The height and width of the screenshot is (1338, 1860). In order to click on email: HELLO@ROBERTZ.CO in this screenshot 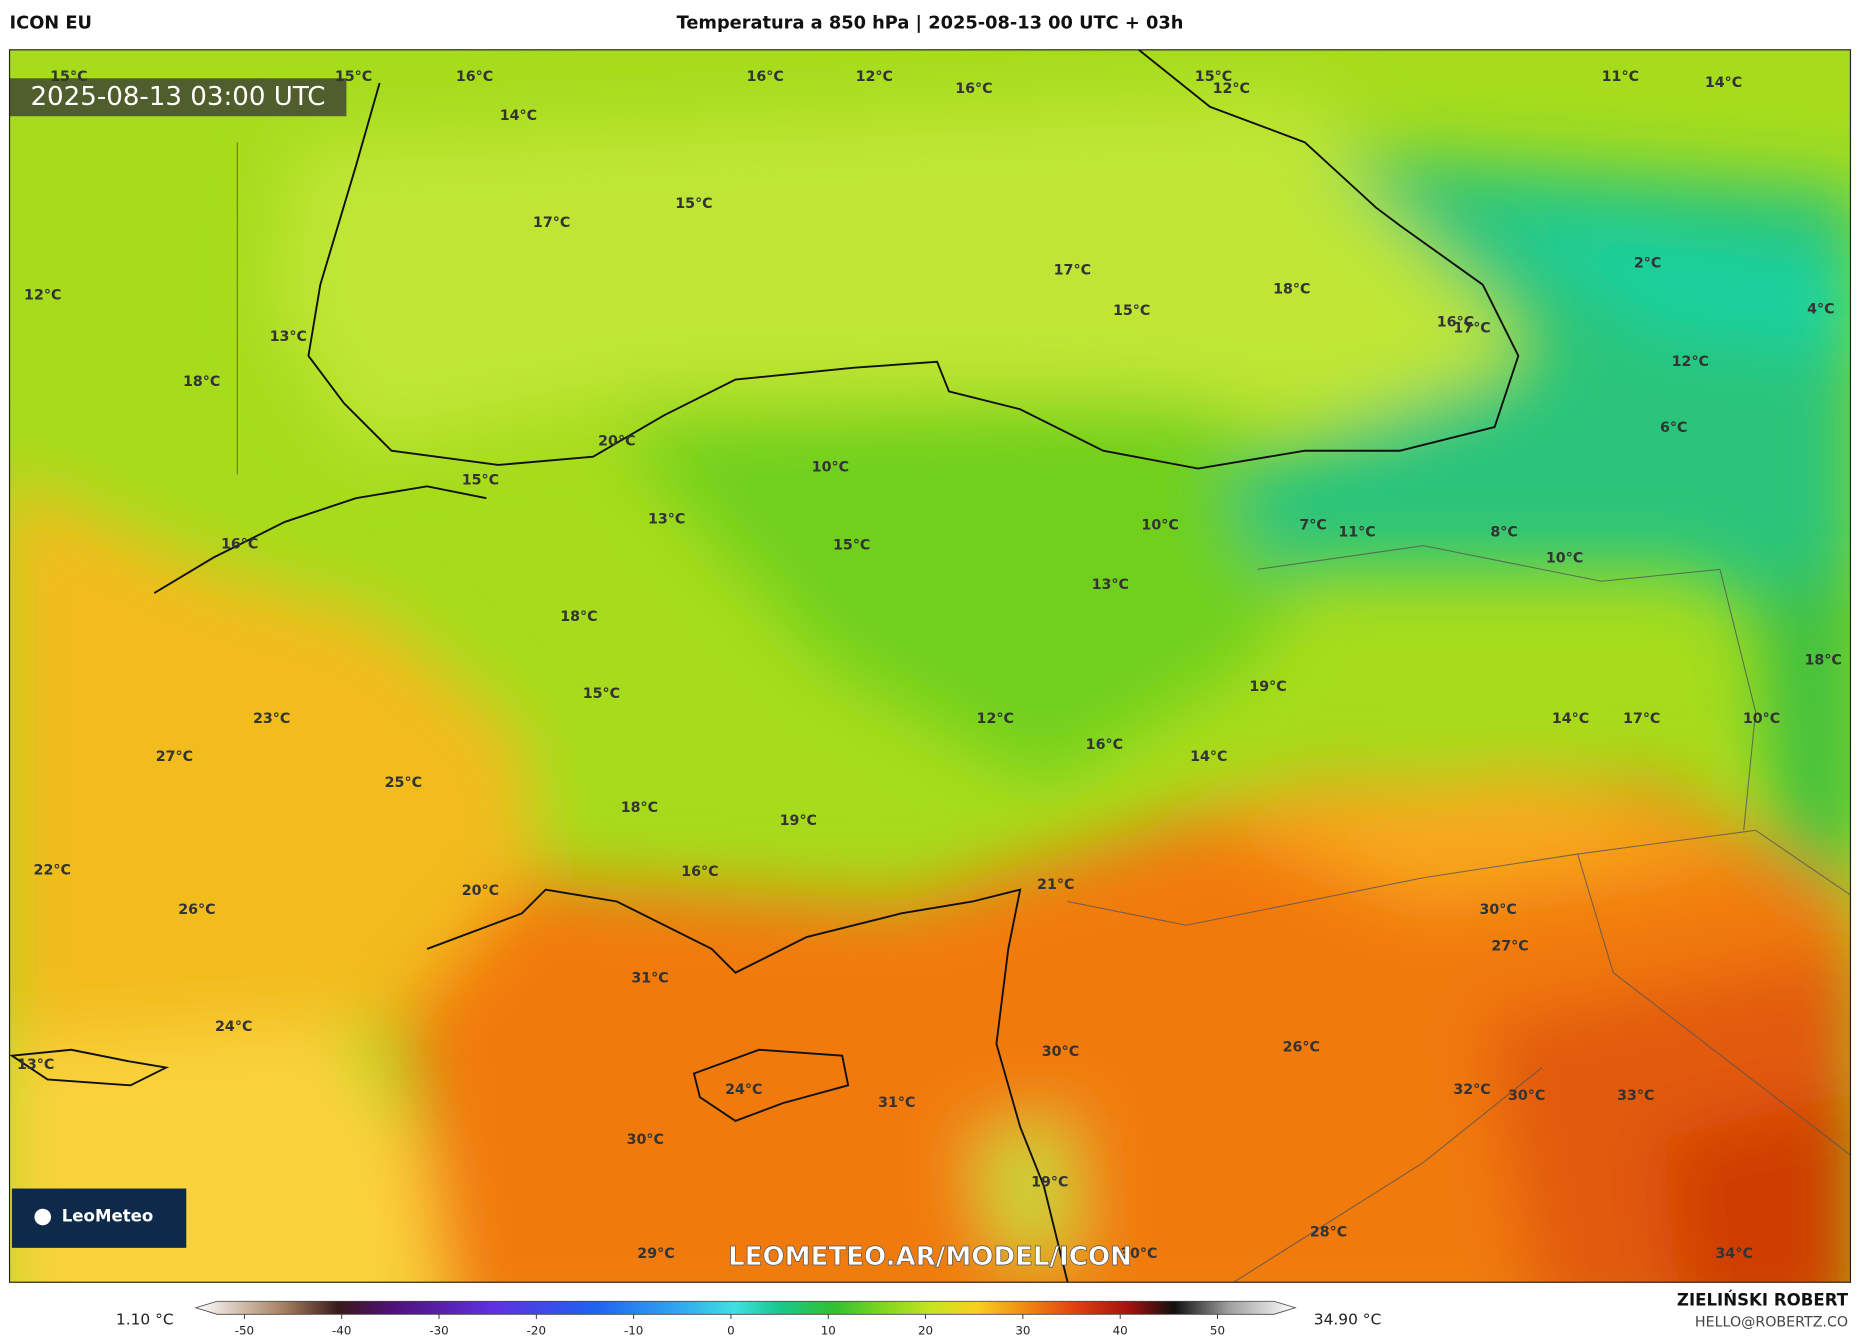, I will do `click(1771, 1323)`.